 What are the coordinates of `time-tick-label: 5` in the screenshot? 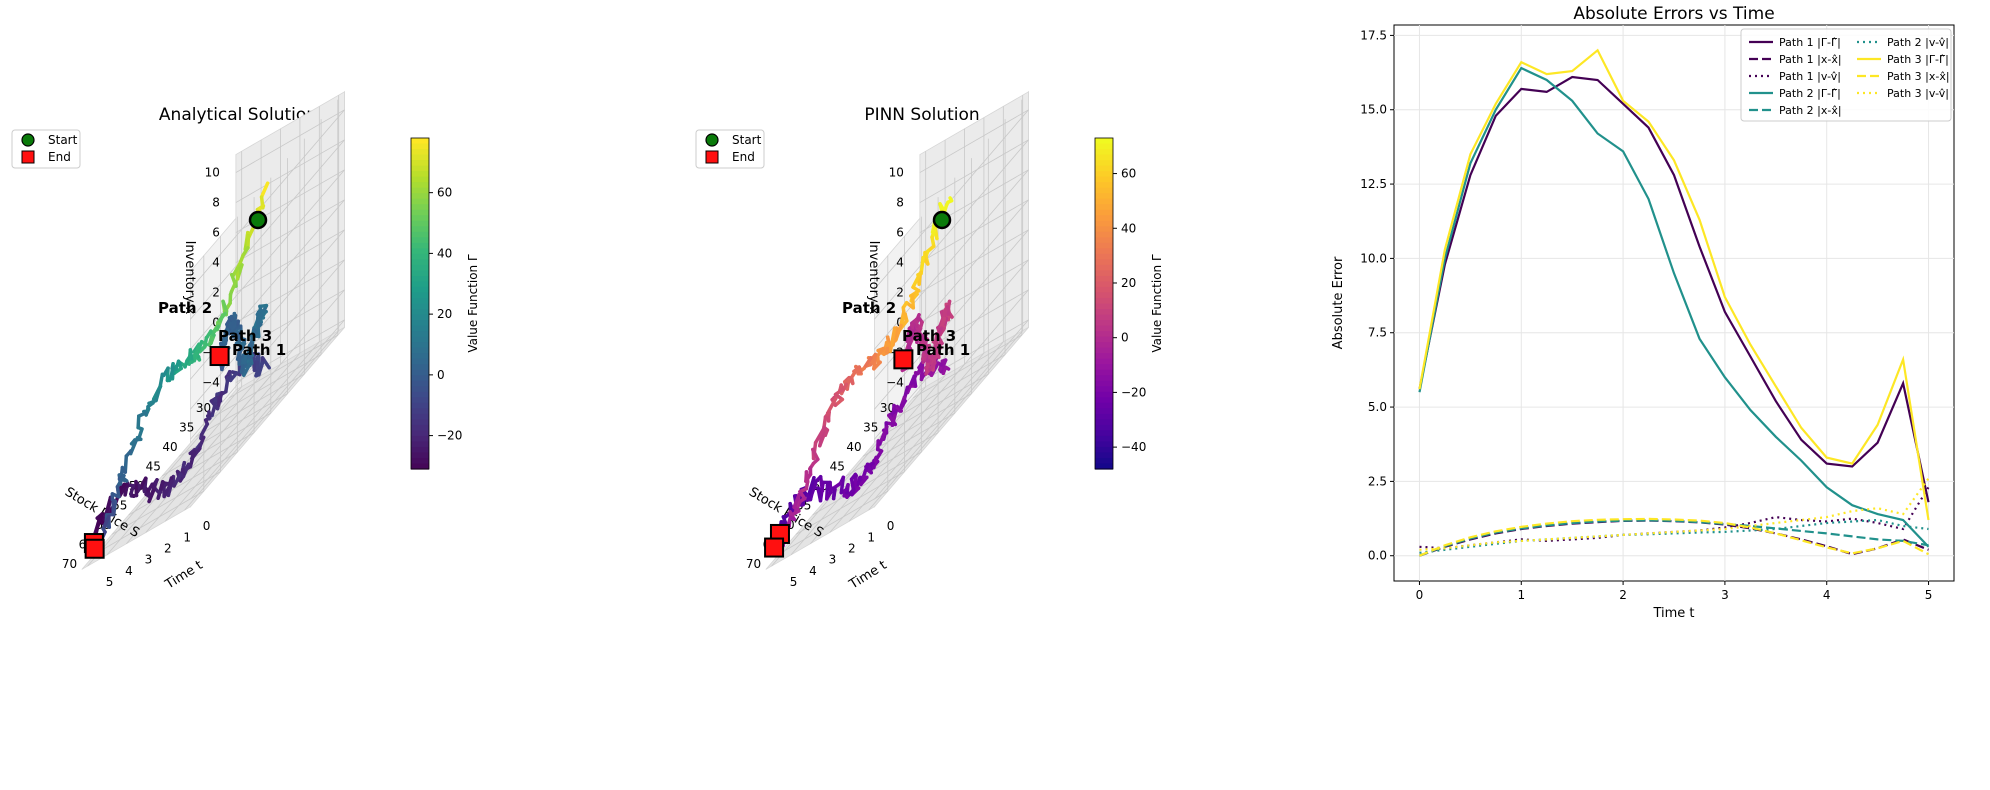 It's located at (110, 582).